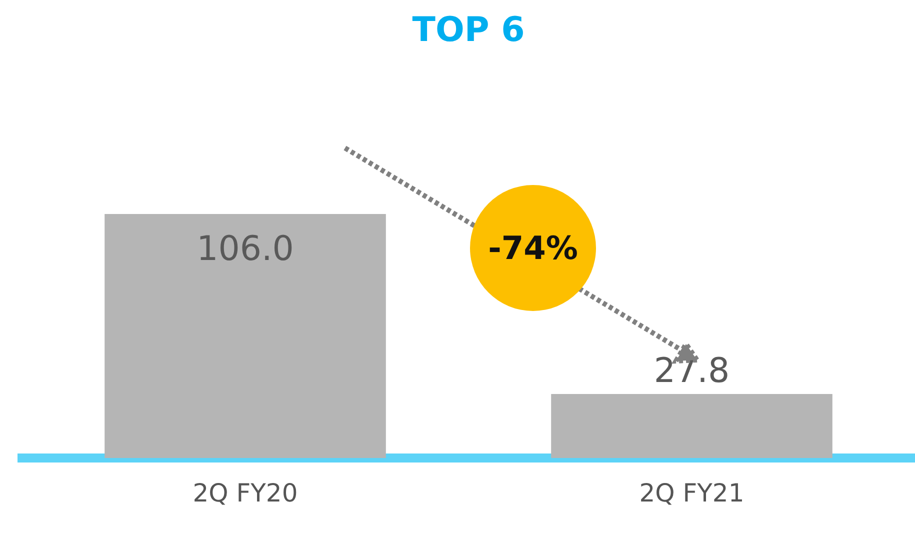 The image size is (915, 536). Describe the element at coordinates (245, 248) in the screenshot. I see `data-label: 106.0` at that location.